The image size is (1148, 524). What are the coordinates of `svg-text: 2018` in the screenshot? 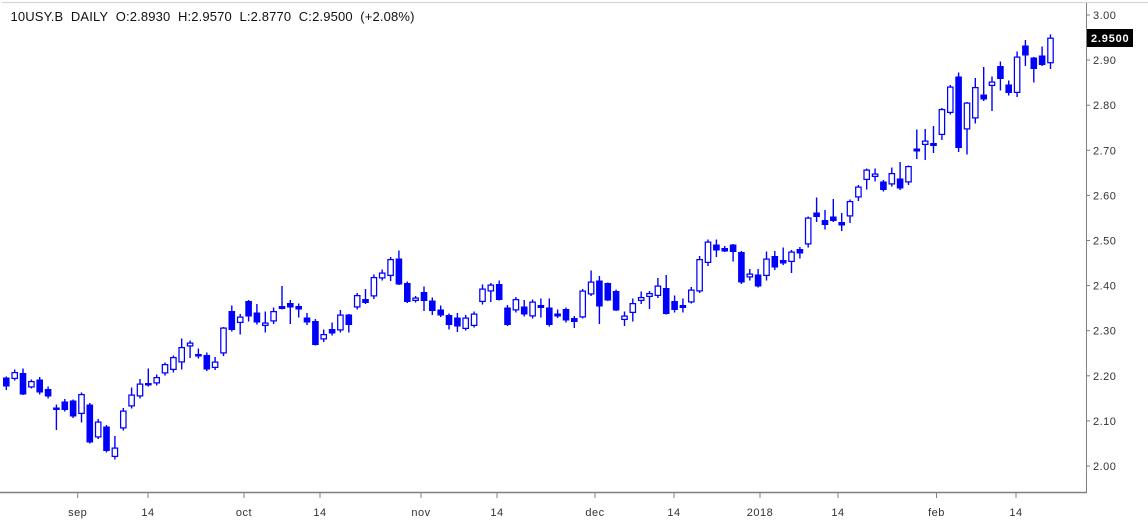 It's located at (760, 513).